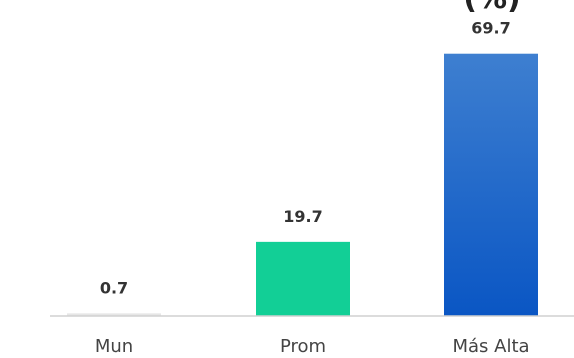  Describe the element at coordinates (114, 287) in the screenshot. I see `data-label-mun: 0.7` at that location.